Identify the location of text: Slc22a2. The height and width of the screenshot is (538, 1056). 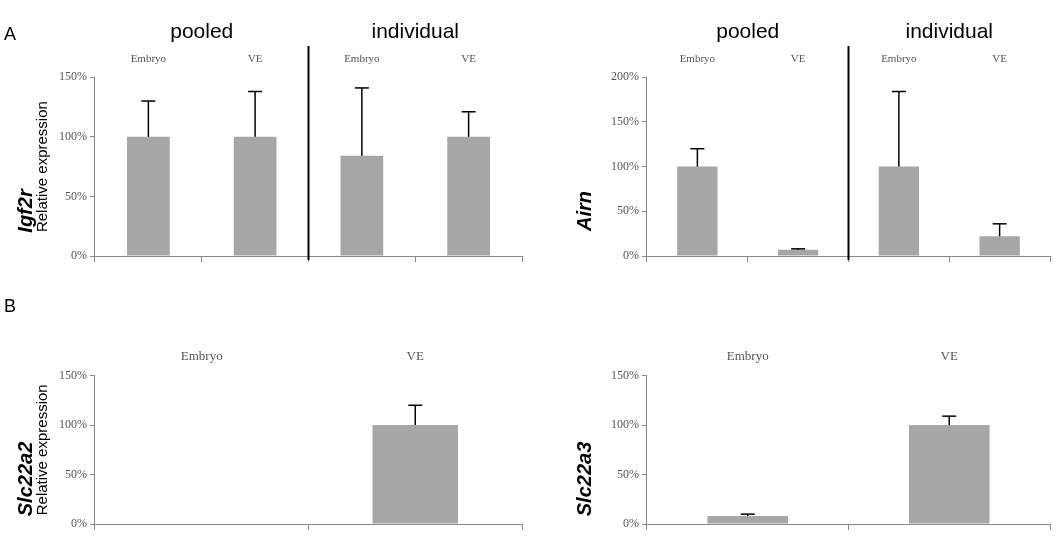
(24, 479).